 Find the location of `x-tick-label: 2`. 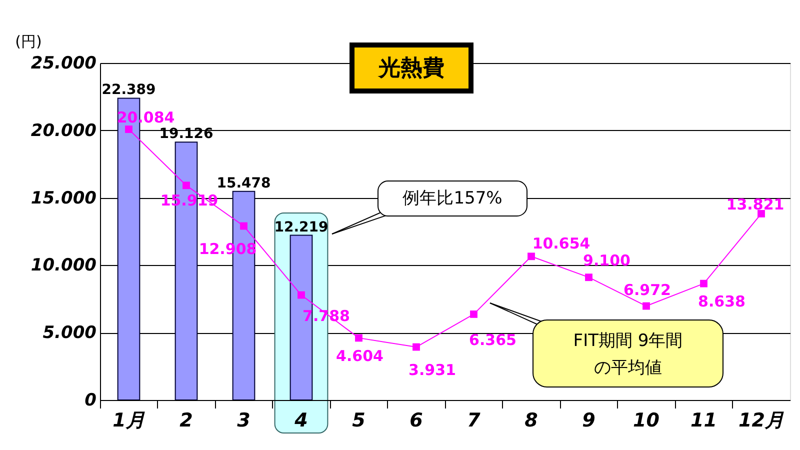

x-tick-label: 2 is located at coordinates (186, 421).